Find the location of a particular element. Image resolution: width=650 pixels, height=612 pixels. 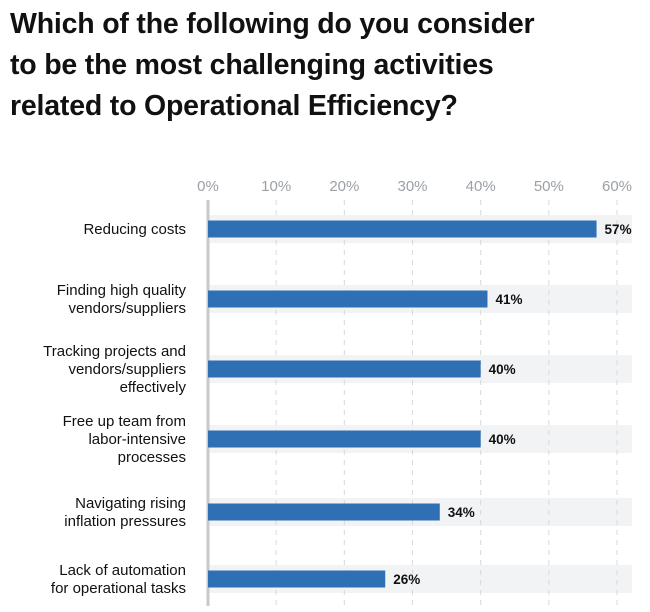

value-label: 34% is located at coordinates (461, 512).